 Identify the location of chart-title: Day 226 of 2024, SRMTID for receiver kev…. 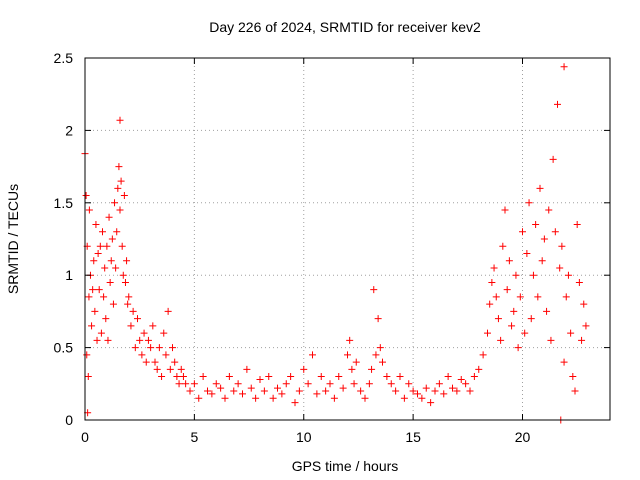
(345, 27).